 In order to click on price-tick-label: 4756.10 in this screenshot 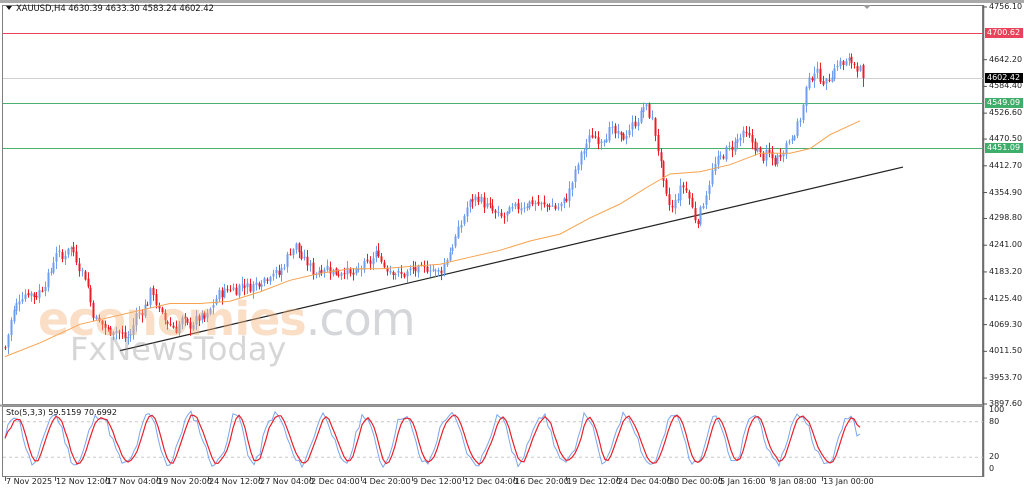, I will do `click(1006, 6)`.